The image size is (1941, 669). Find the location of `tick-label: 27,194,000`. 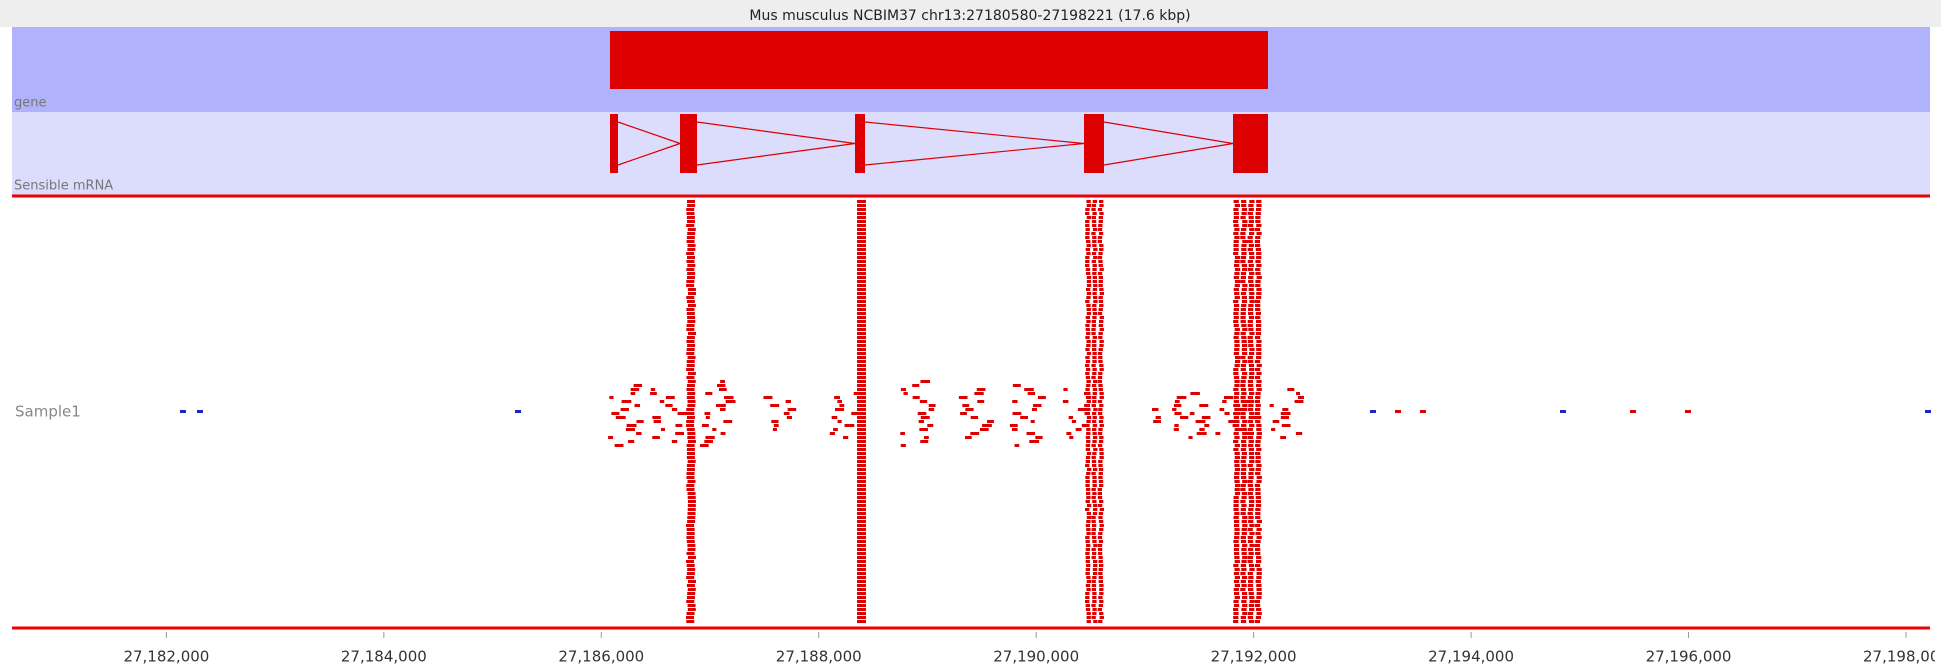

tick-label: 27,194,000 is located at coordinates (1471, 657).